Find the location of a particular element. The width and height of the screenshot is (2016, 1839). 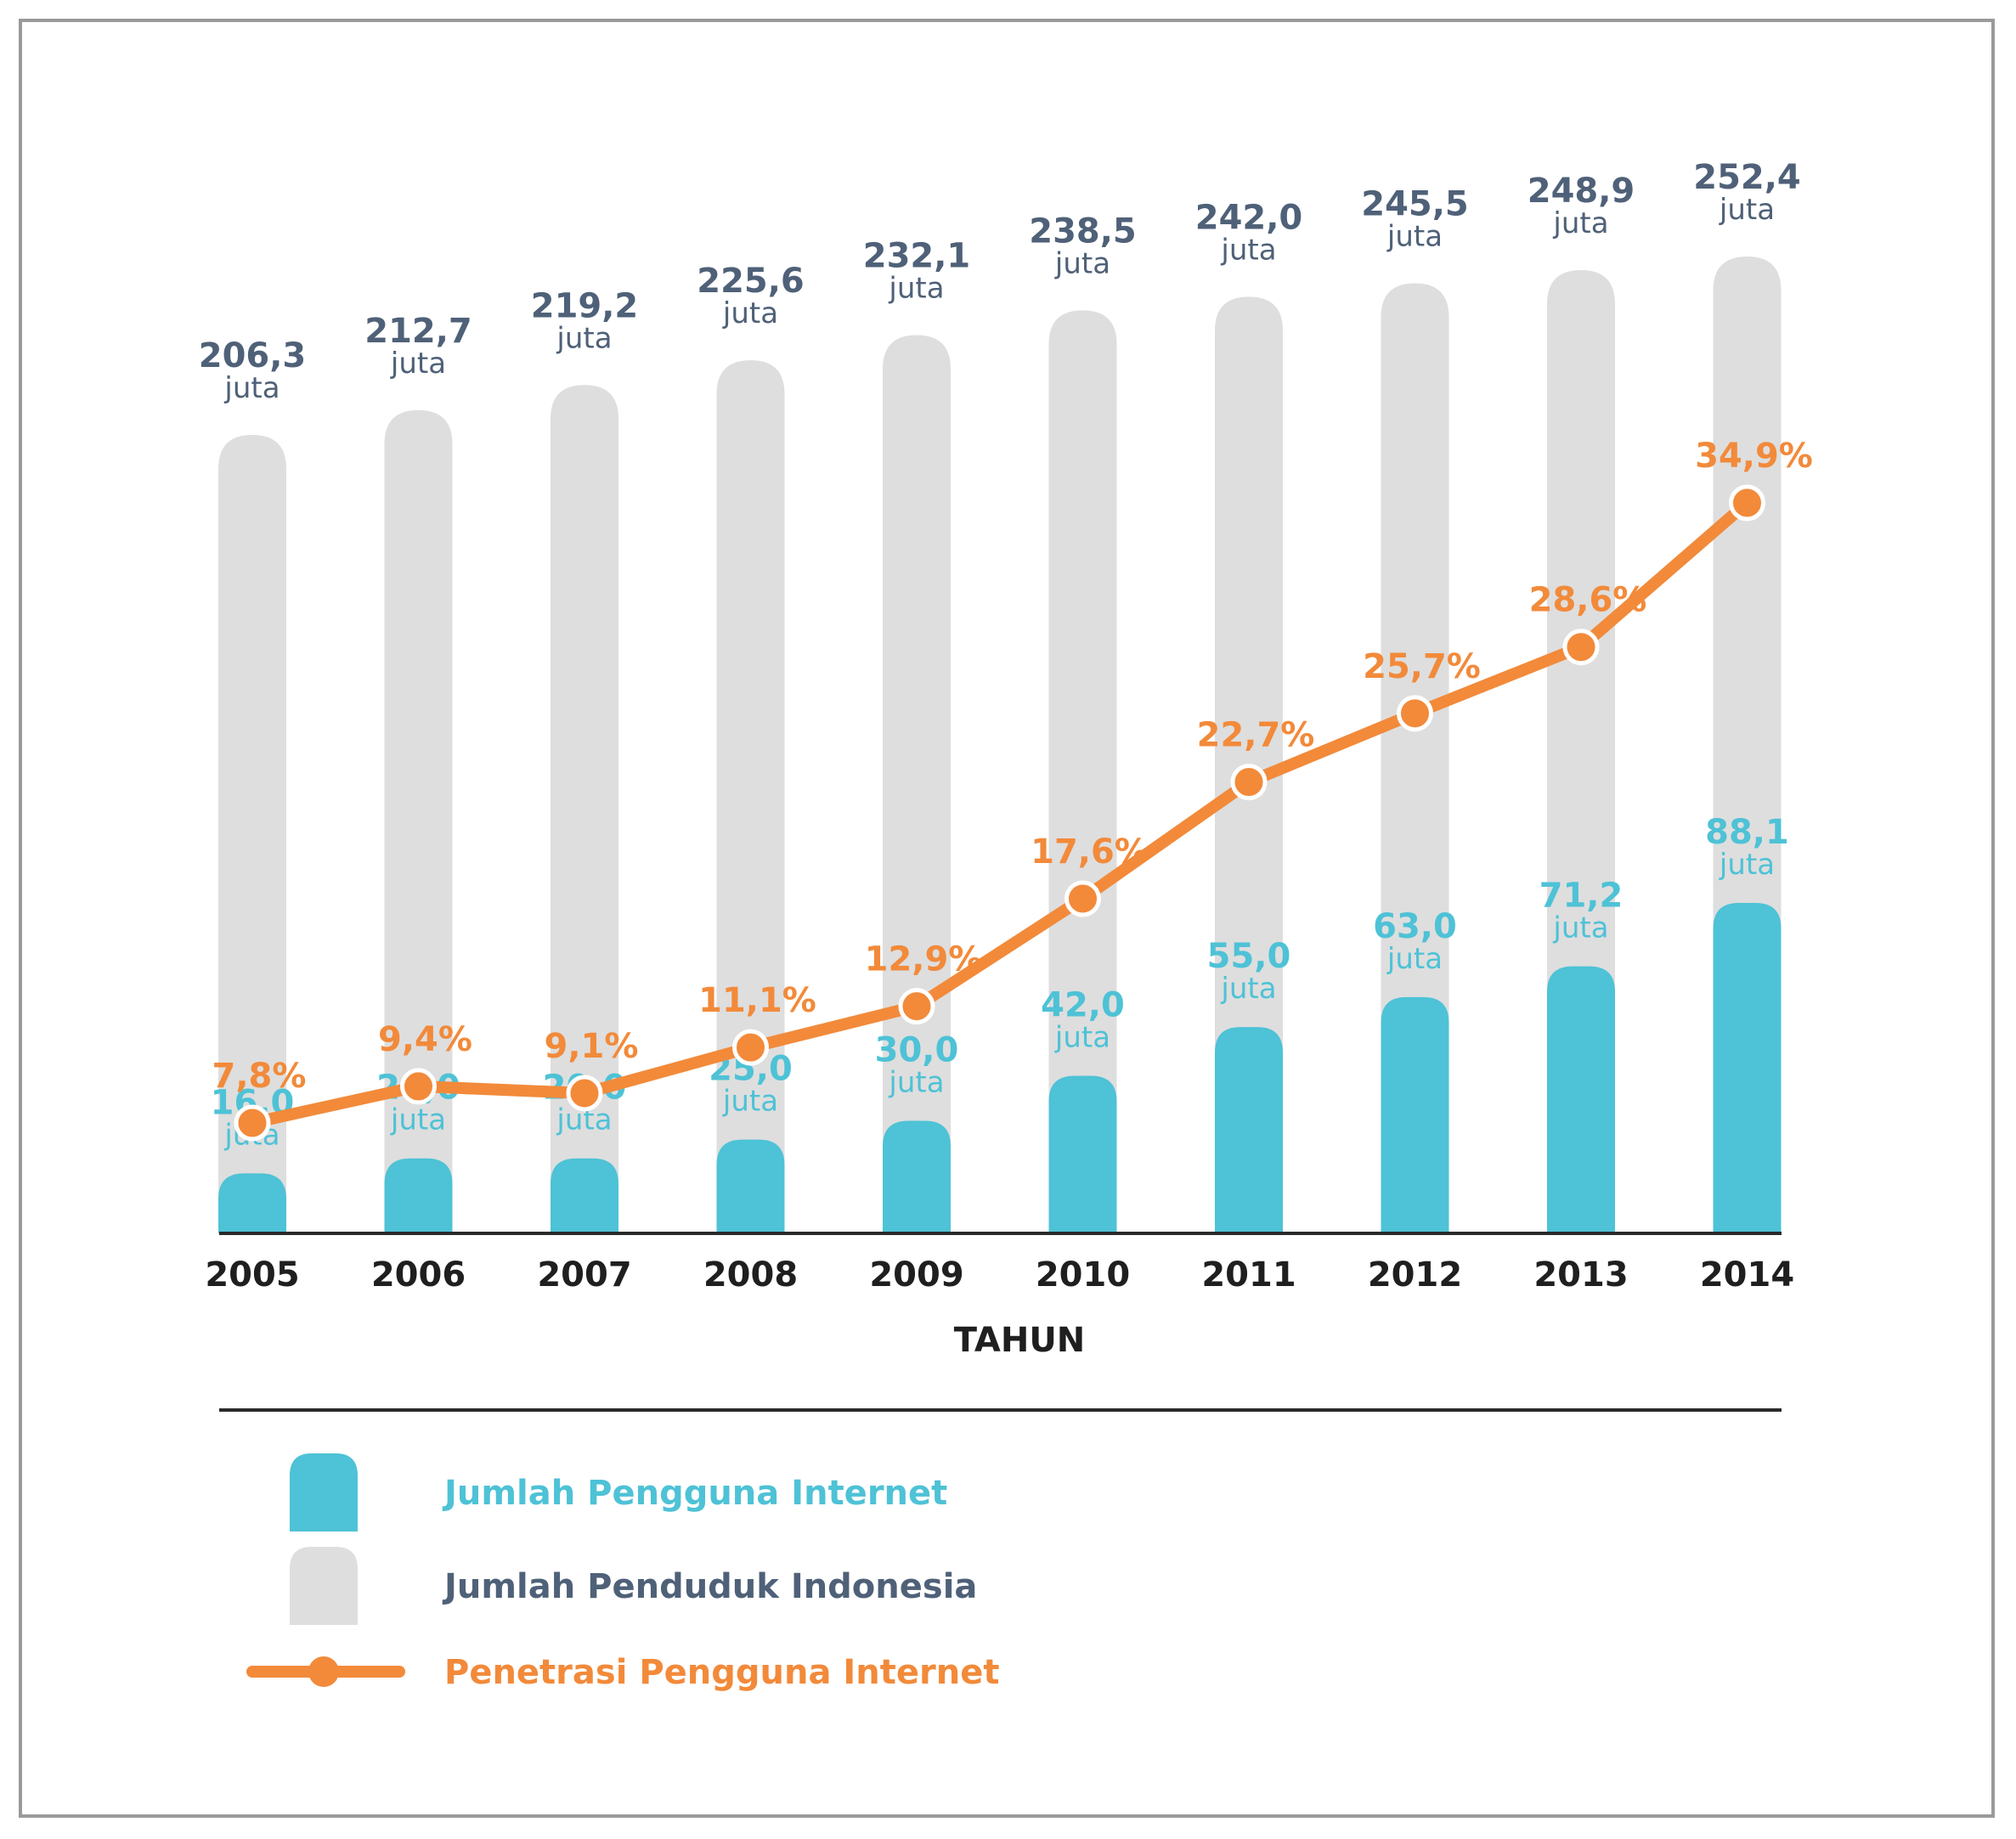

internet-user-value-label: 88,1 is located at coordinates (1747, 832).